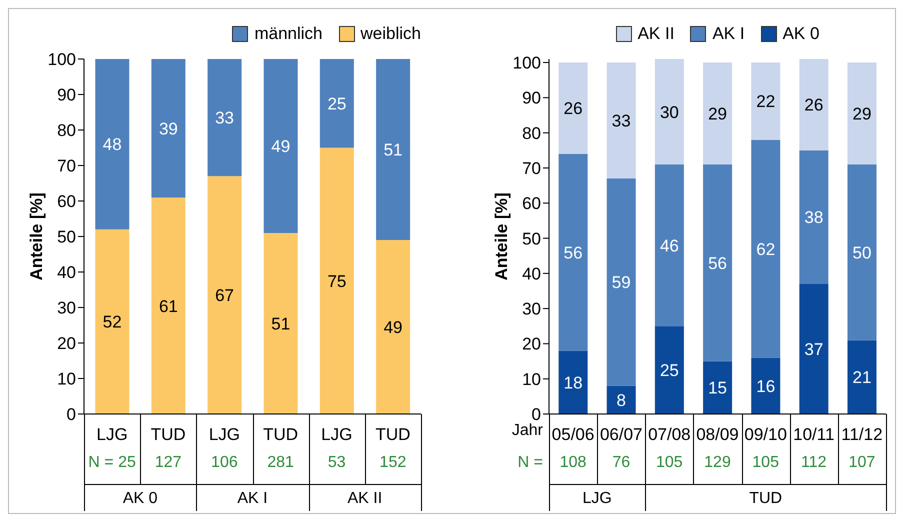 This screenshot has height=524, width=906. I want to click on data-label: 15, so click(718, 388).